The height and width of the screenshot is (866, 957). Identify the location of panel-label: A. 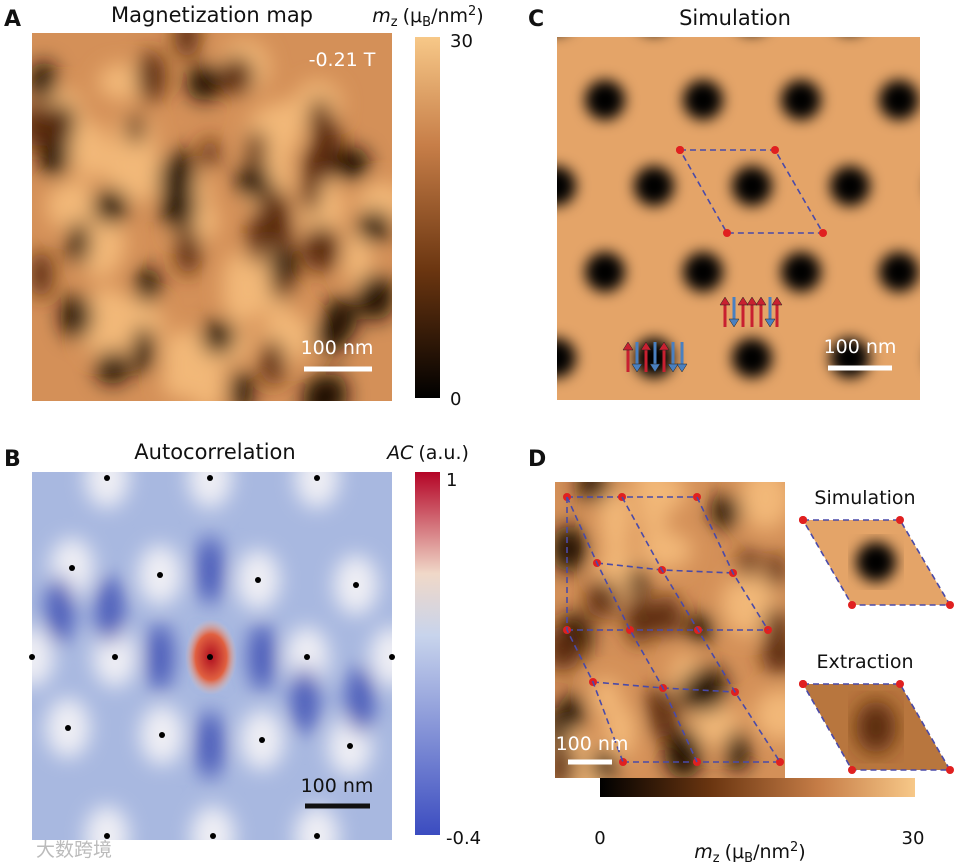
(12, 19).